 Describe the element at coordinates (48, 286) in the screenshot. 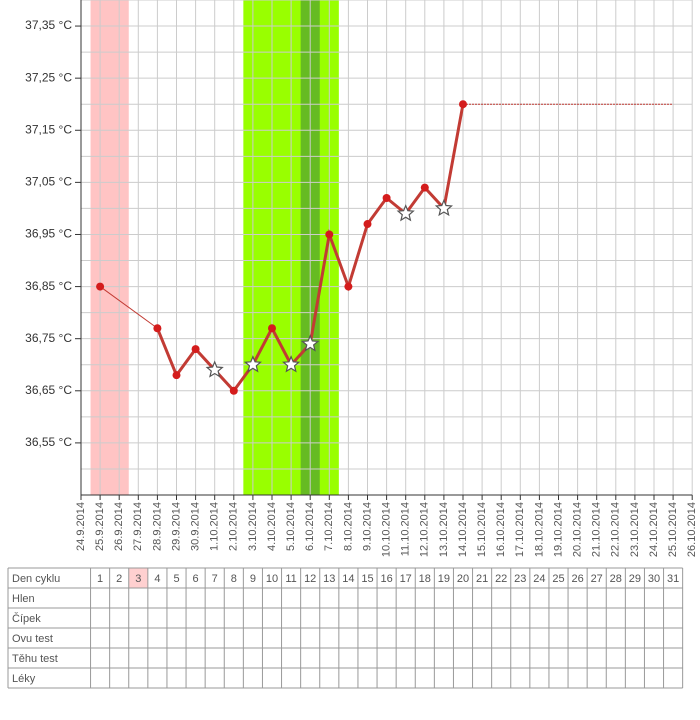

I see `y-tick-label: 36,85 °C` at that location.